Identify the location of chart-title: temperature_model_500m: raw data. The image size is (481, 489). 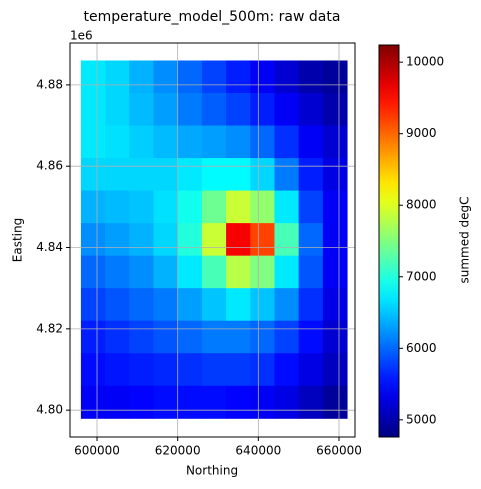
(212, 17).